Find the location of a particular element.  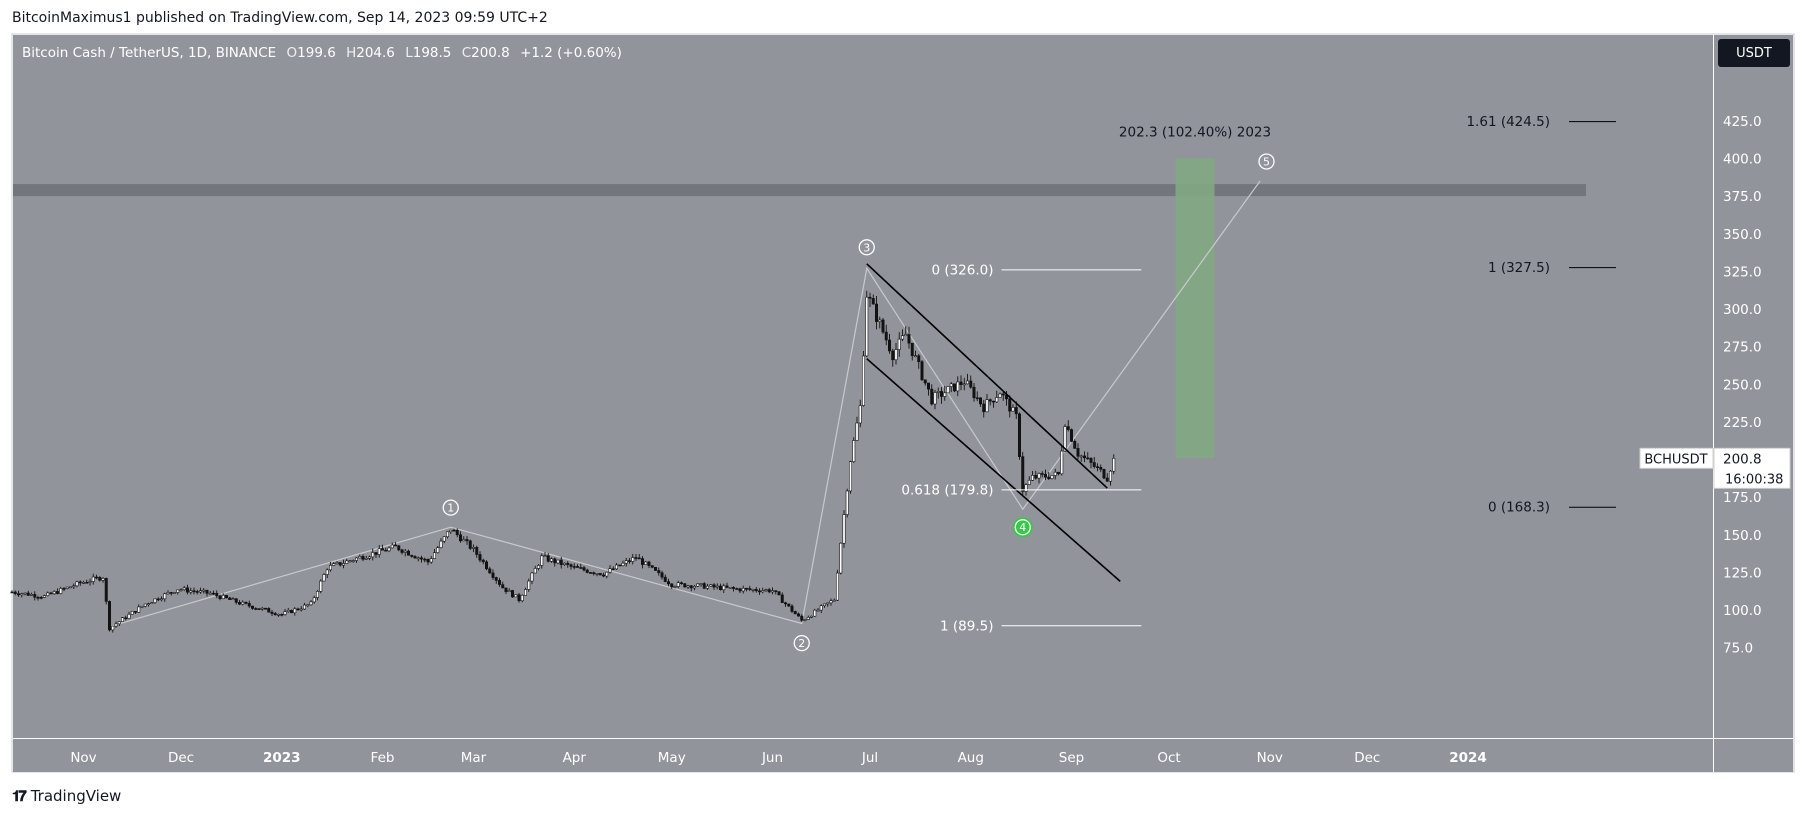

price-tick-label: 75.0 is located at coordinates (1738, 649).